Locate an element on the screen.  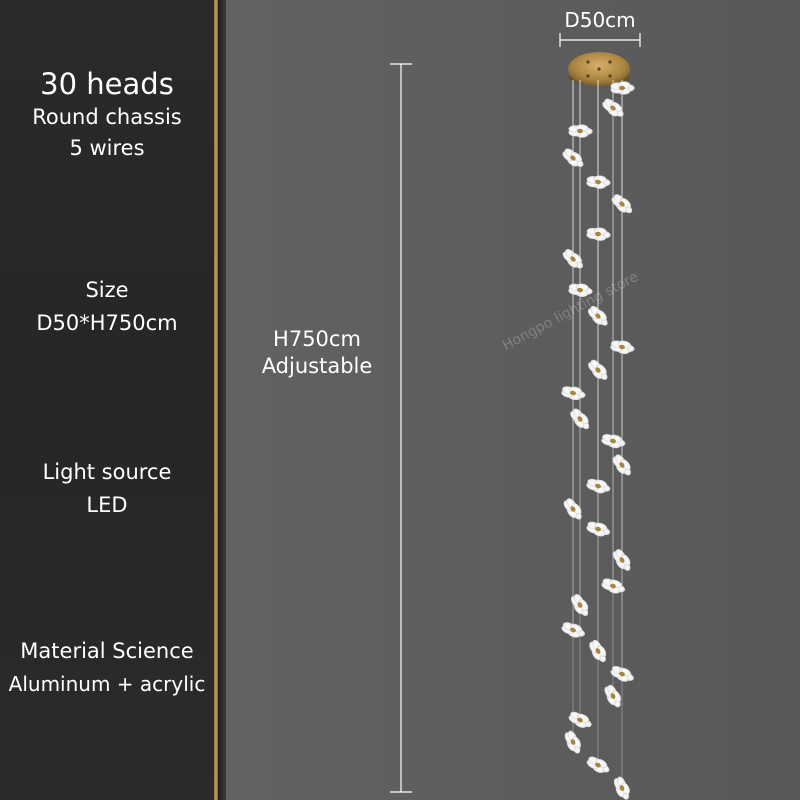
height-label-group: H750cm Adjustable is located at coordinates (317, 353).